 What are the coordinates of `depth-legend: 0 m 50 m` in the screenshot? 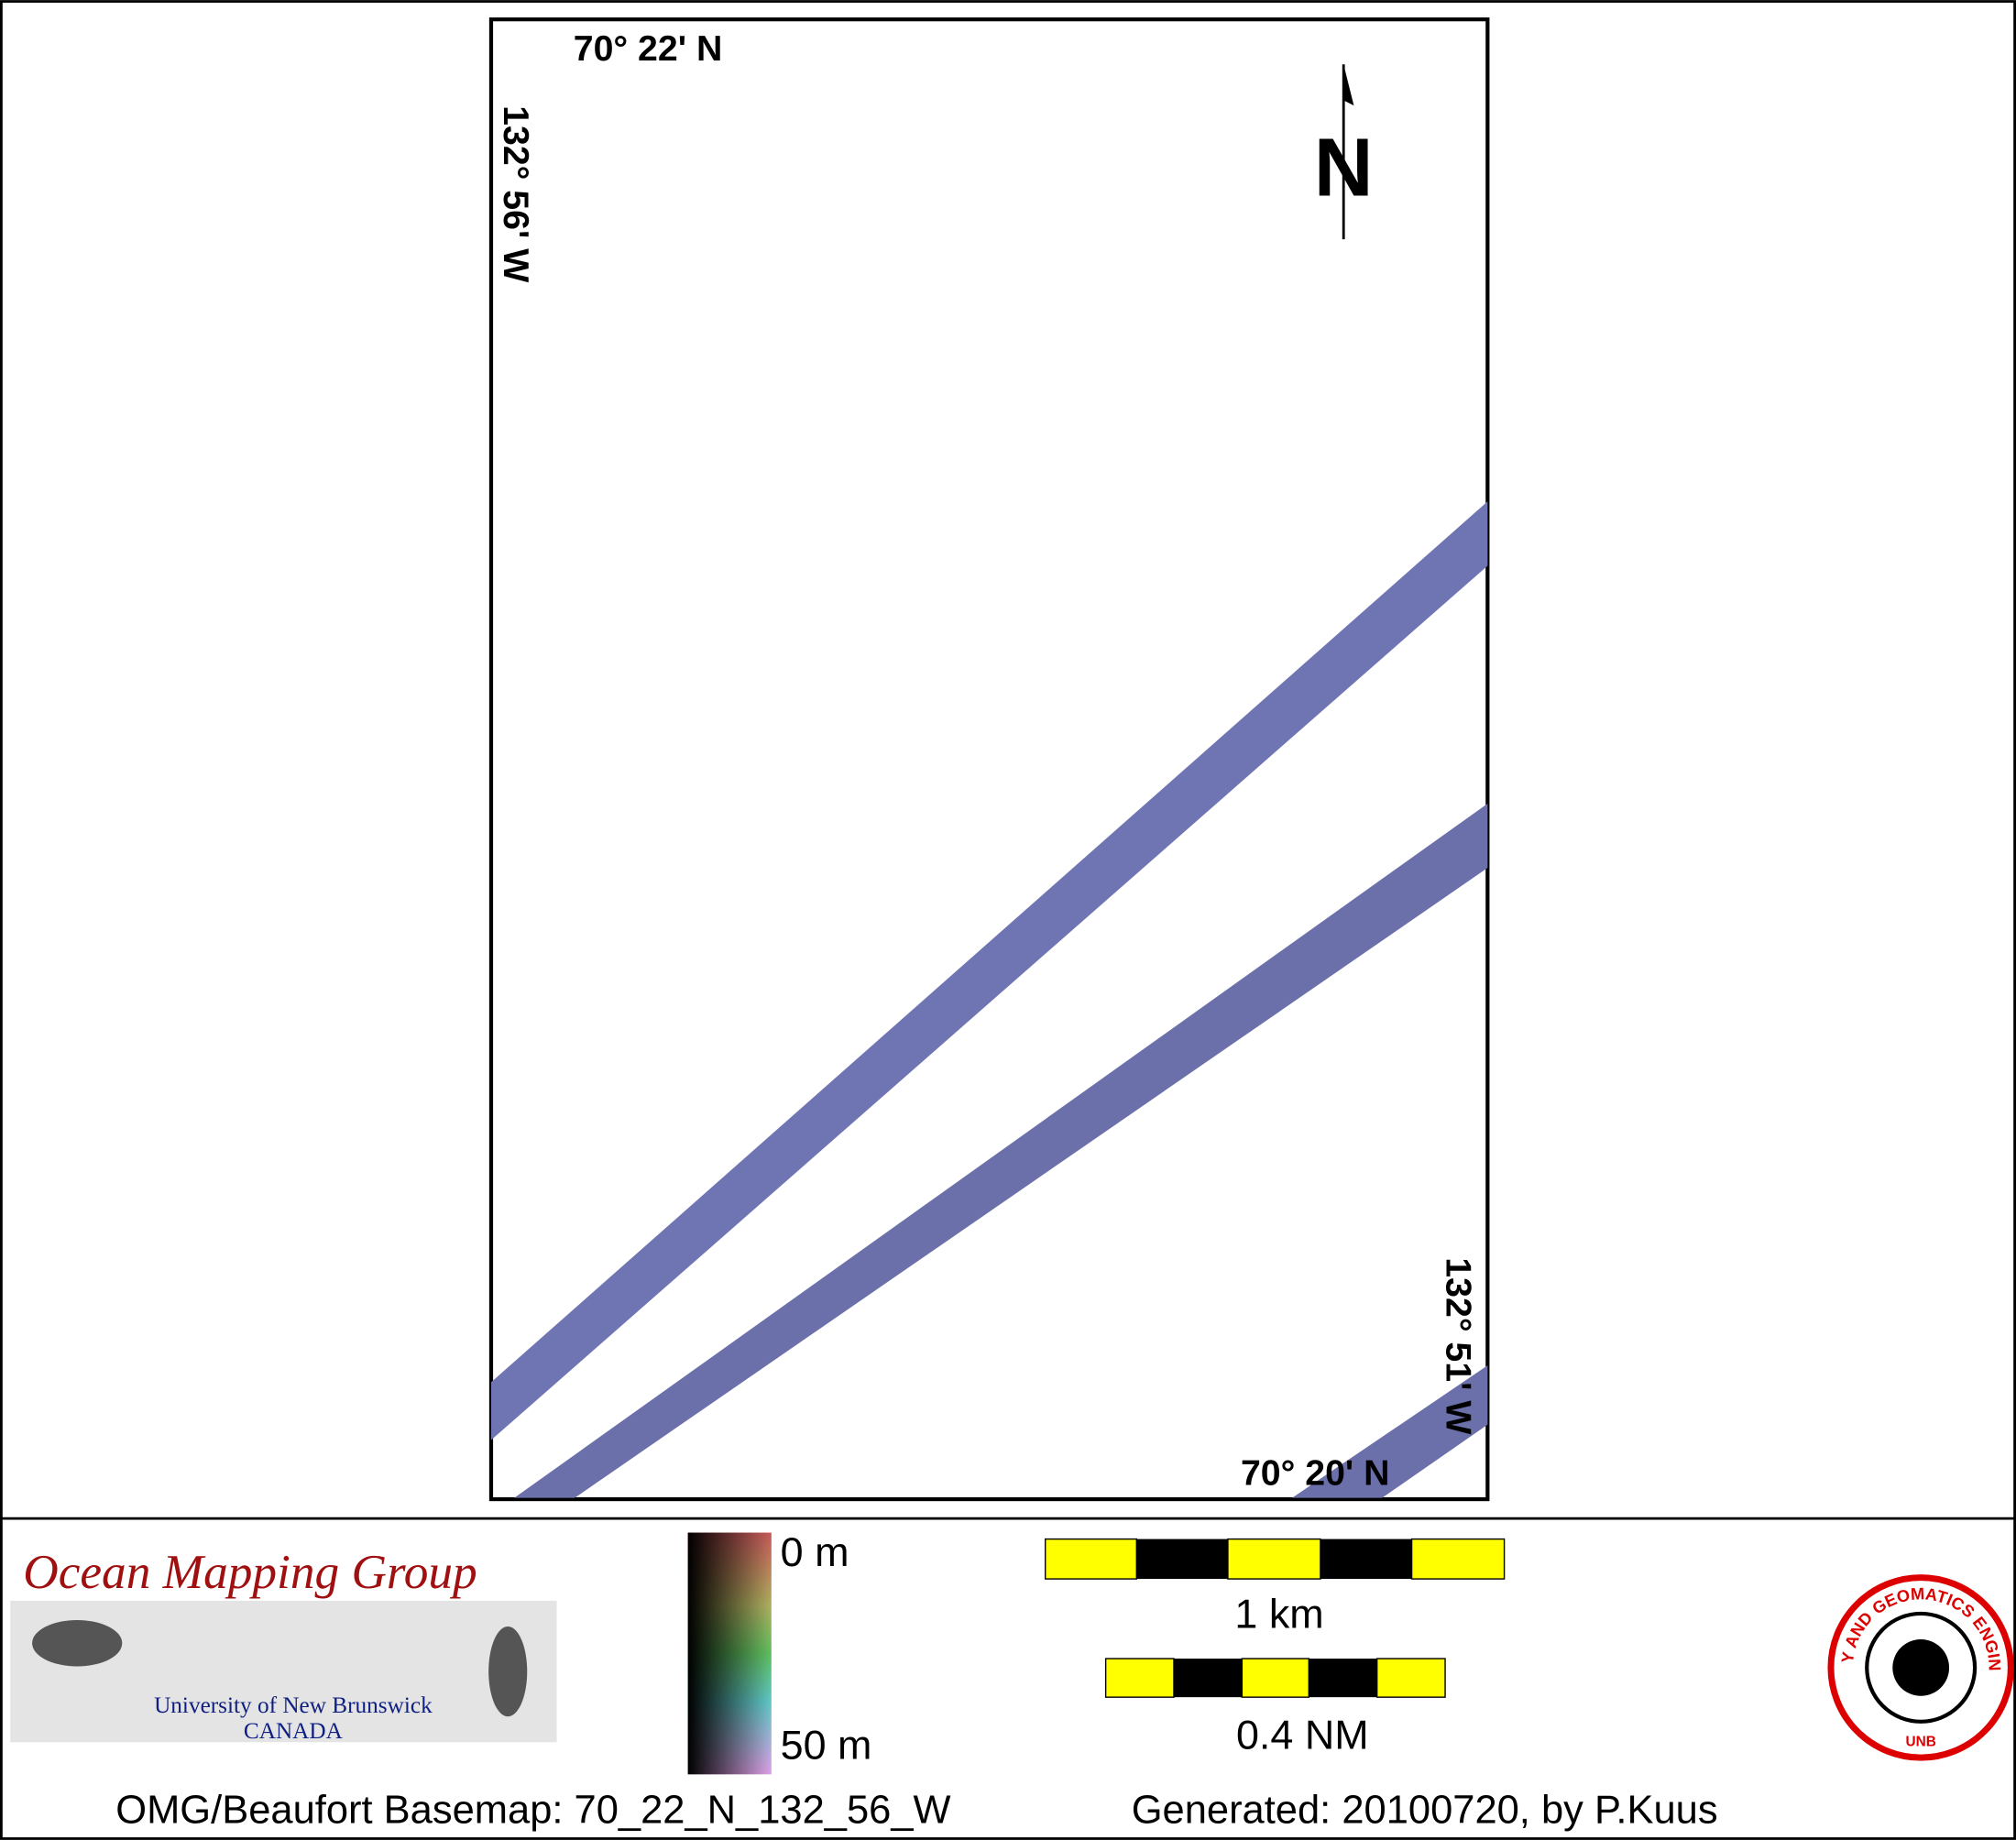 It's located at (779, 1651).